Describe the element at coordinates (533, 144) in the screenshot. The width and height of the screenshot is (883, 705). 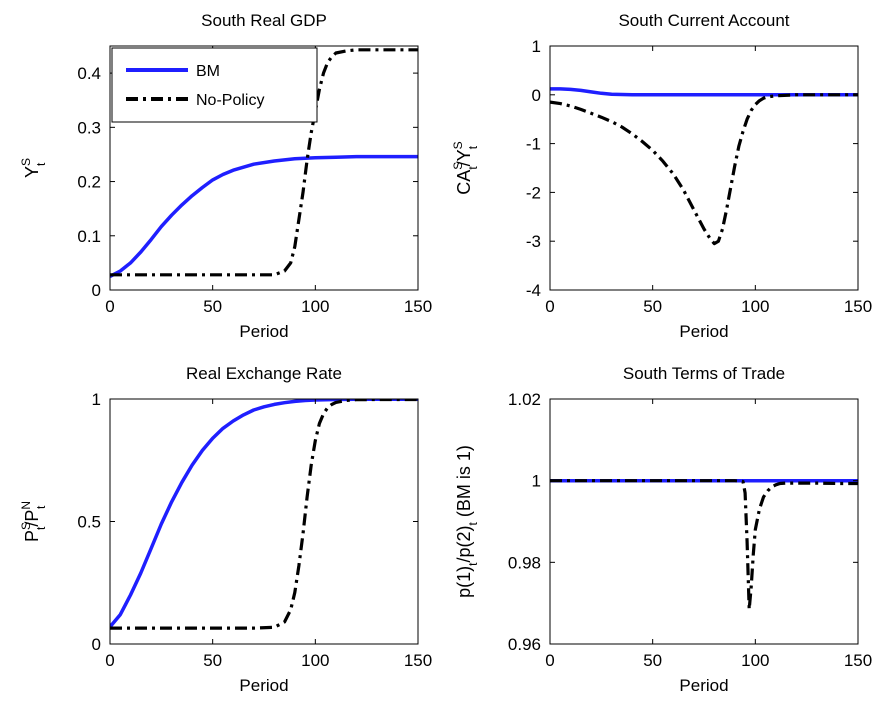
I see `y-tick-label: -1` at that location.